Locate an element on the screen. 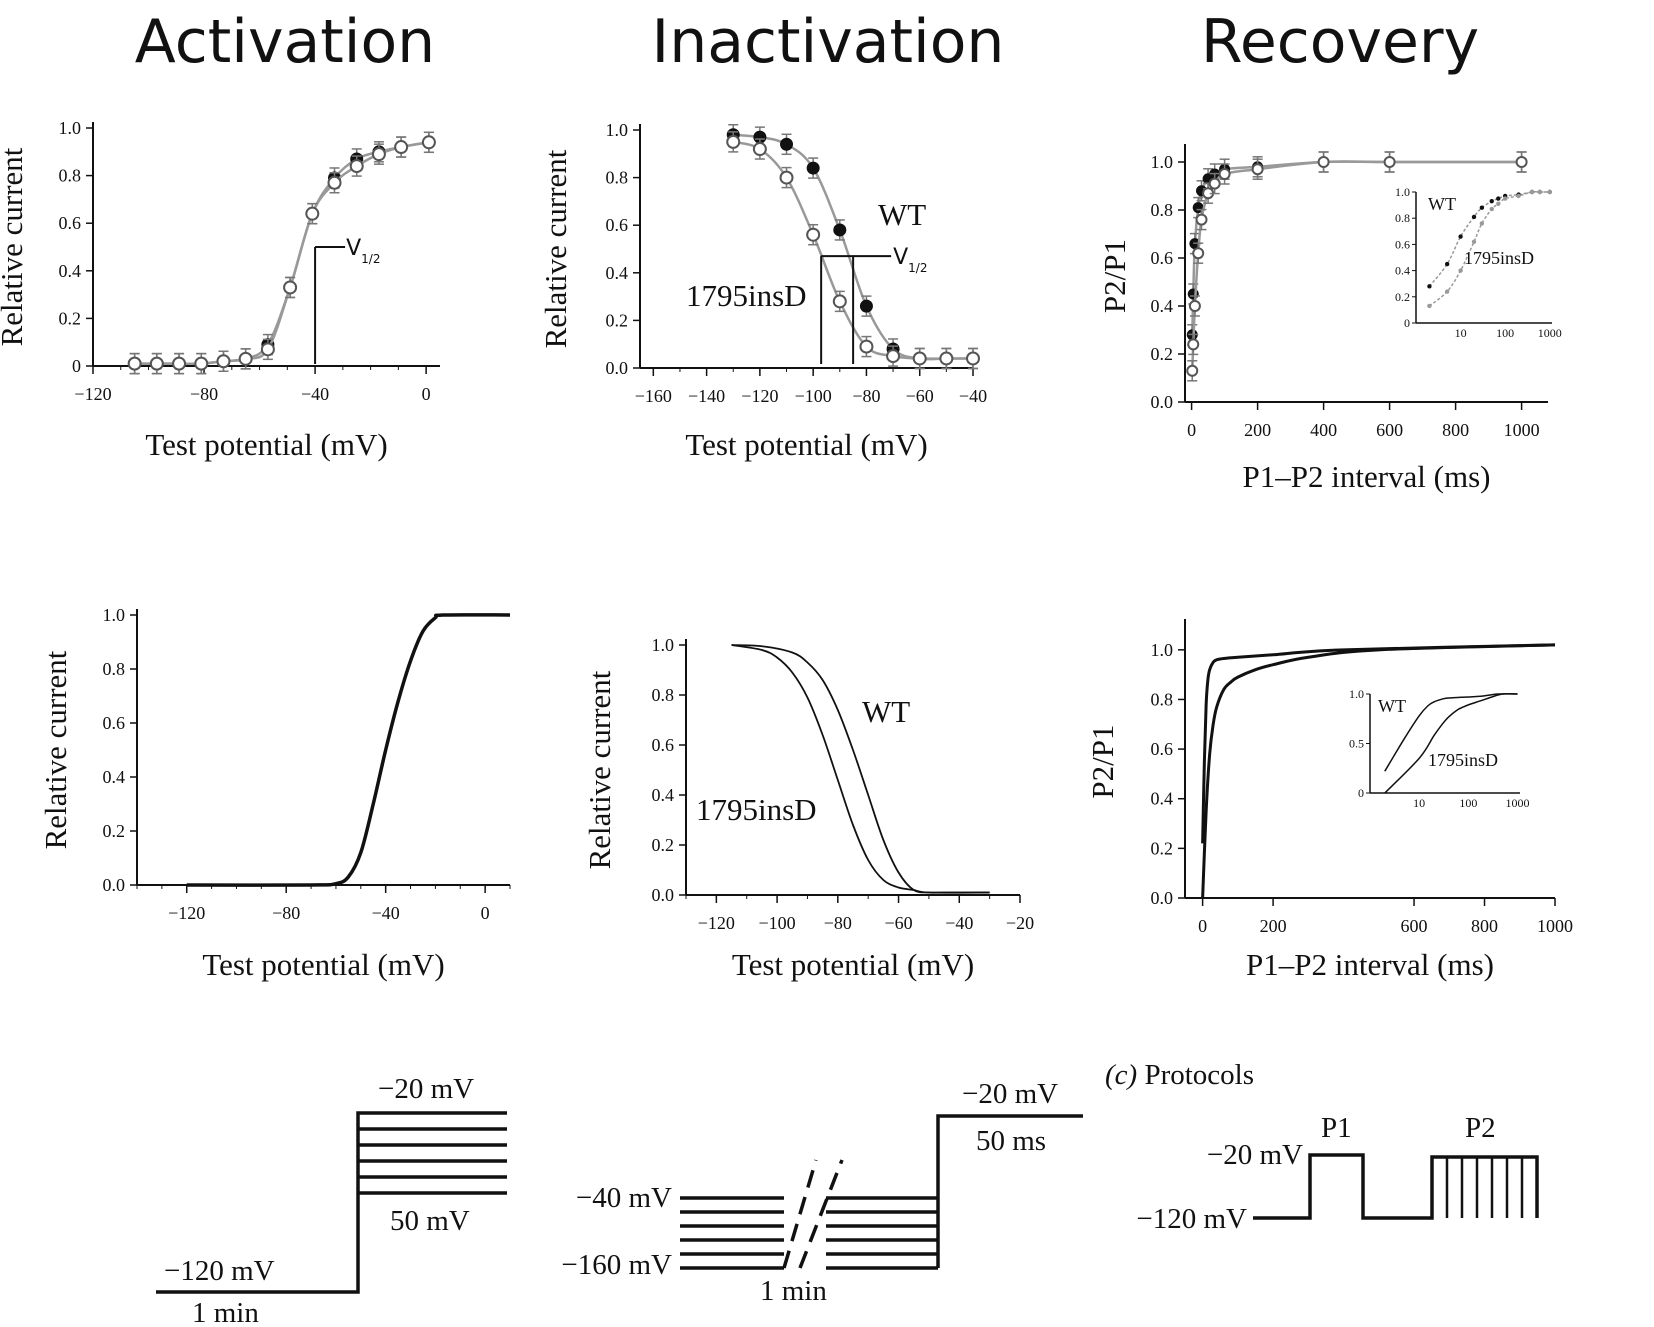 Image resolution: width=1654 pixels, height=1327 pixels. model-curve-wt is located at coordinates (860, 769).